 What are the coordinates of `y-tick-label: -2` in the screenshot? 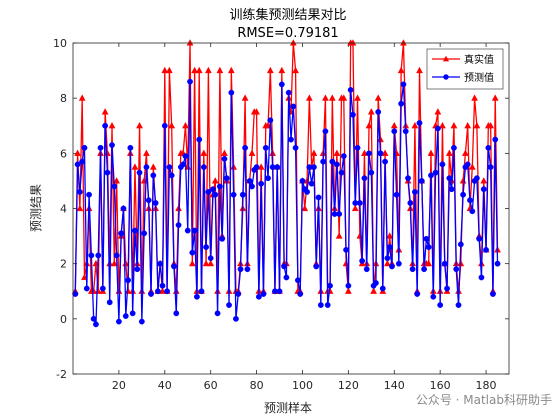 It's located at (61, 374).